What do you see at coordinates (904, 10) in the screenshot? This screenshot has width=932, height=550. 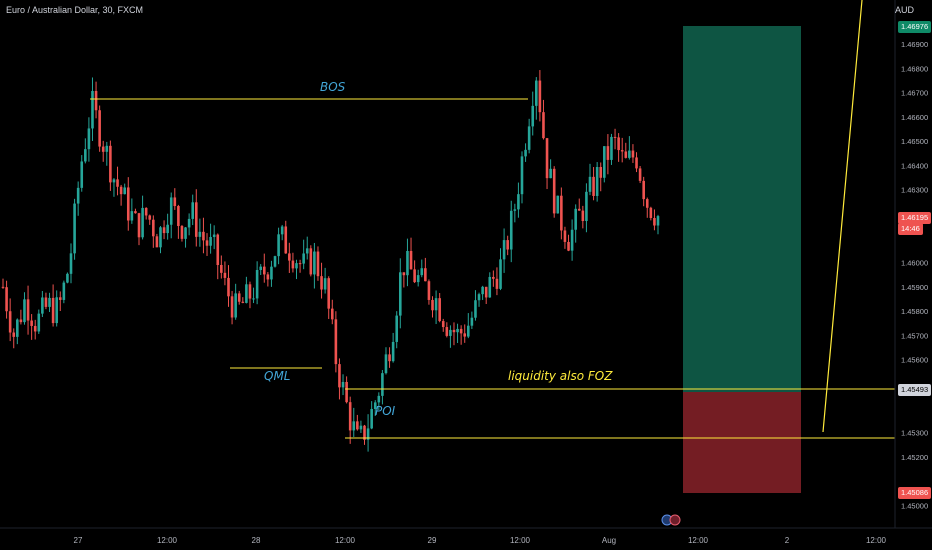 I see `currency-label: AUD` at bounding box center [904, 10].